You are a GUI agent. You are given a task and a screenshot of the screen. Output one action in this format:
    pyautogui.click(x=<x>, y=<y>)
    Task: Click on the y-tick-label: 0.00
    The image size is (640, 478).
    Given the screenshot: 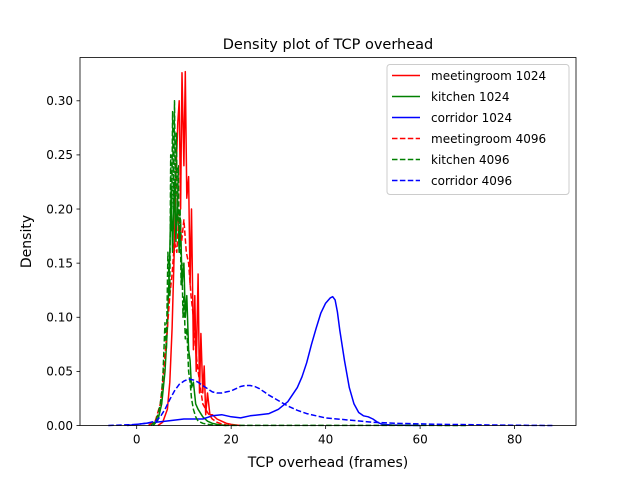 What is the action you would take?
    pyautogui.click(x=59, y=426)
    